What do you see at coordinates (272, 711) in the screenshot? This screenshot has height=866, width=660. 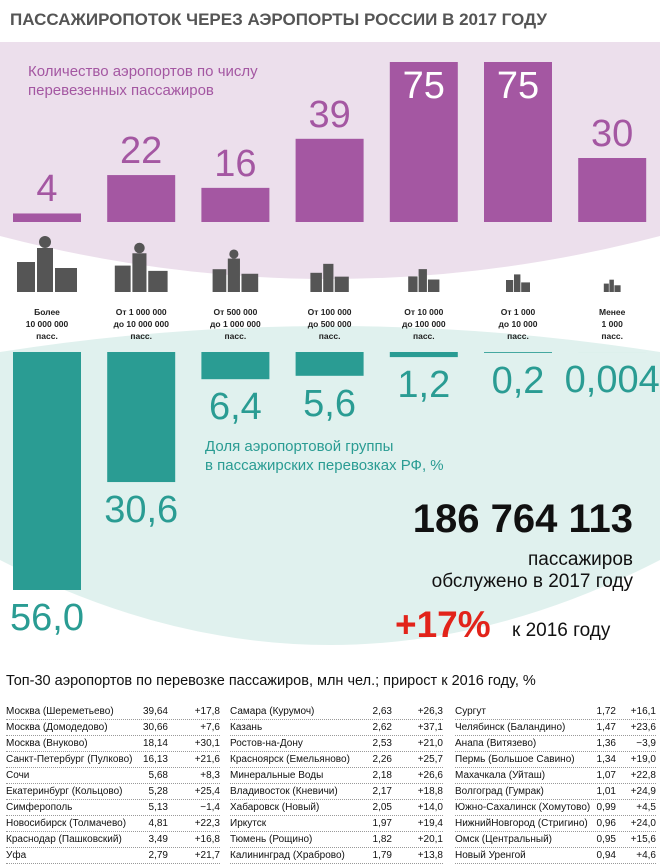 I see `airport-name: Самара (Курумоч)` at bounding box center [272, 711].